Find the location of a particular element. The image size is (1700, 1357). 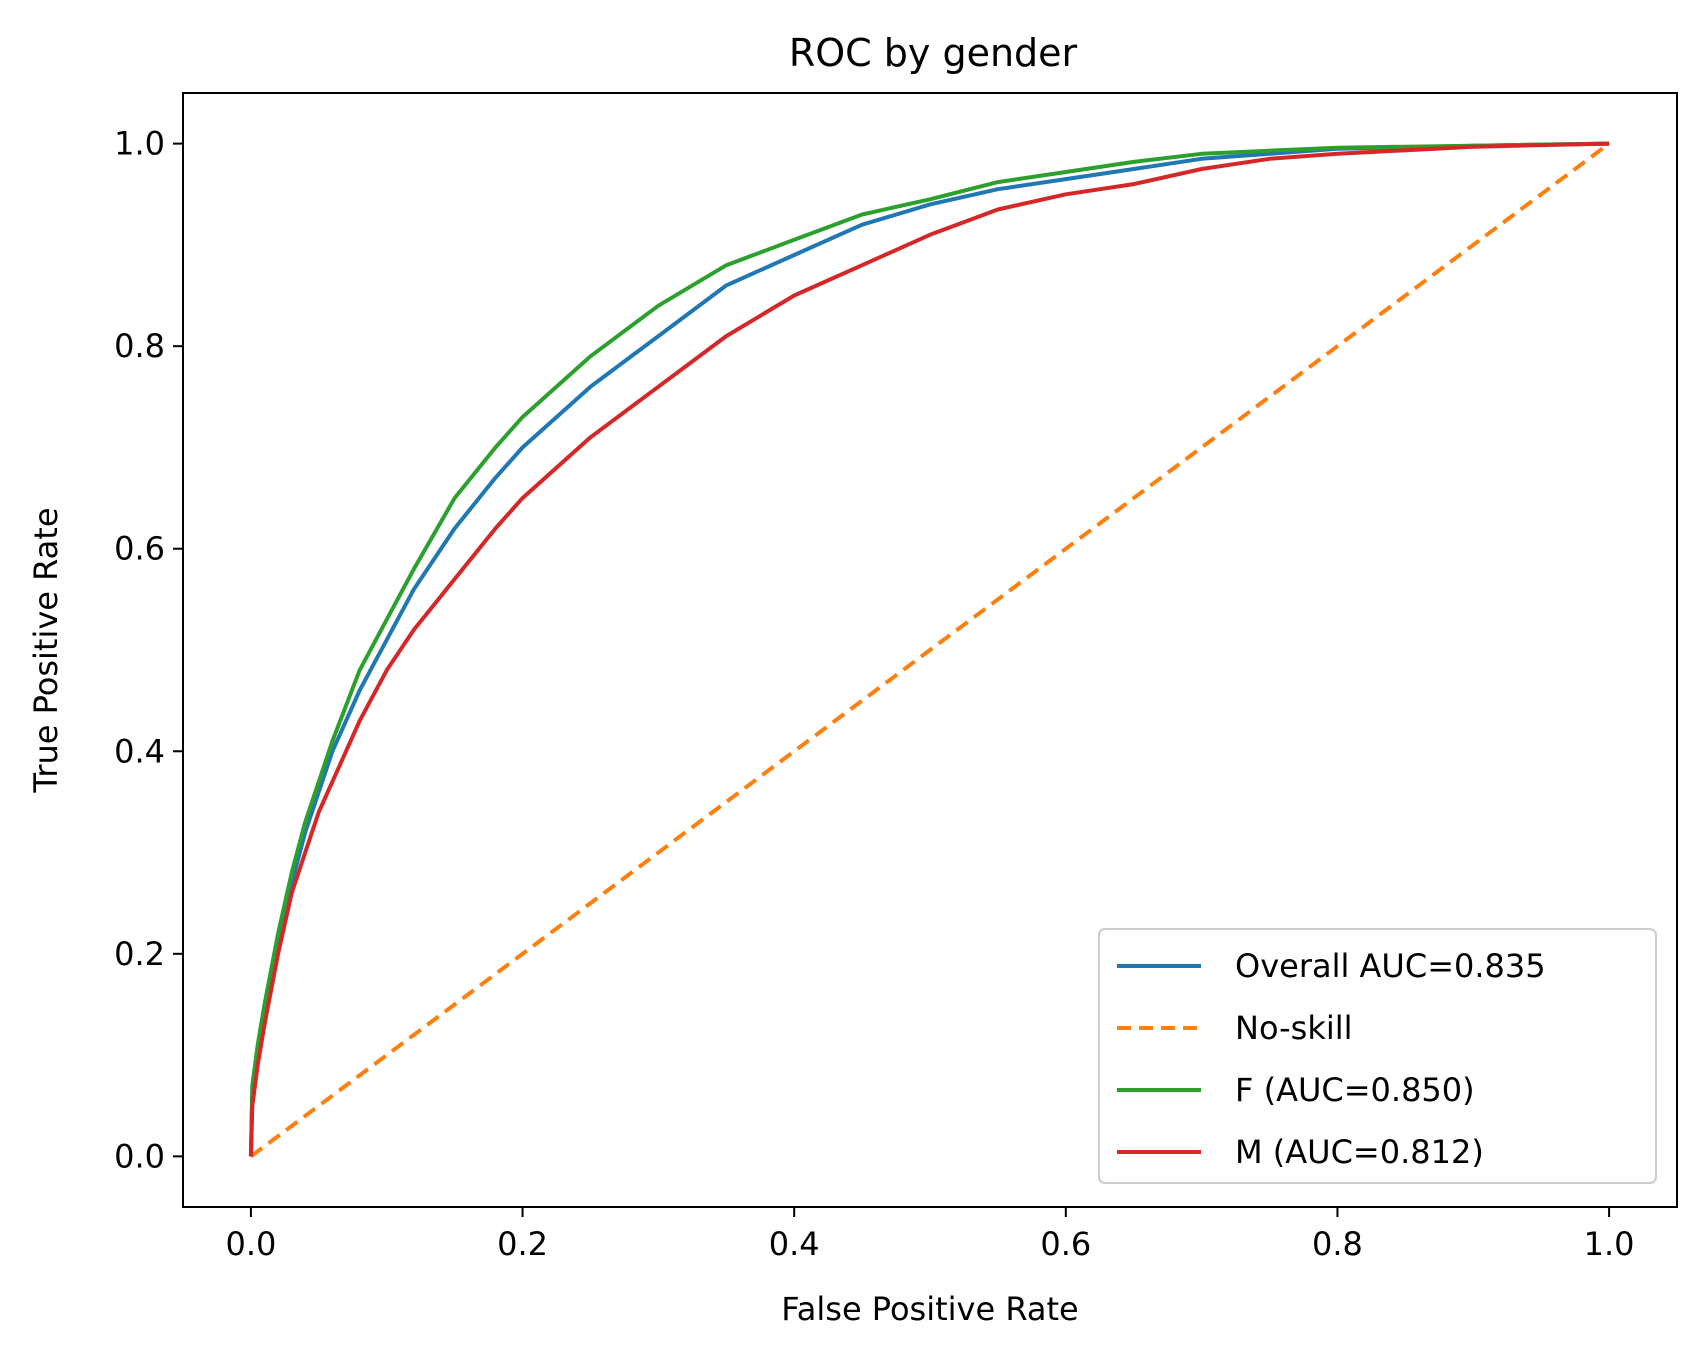

x-tick-label: 0.6 is located at coordinates (1065, 1244).